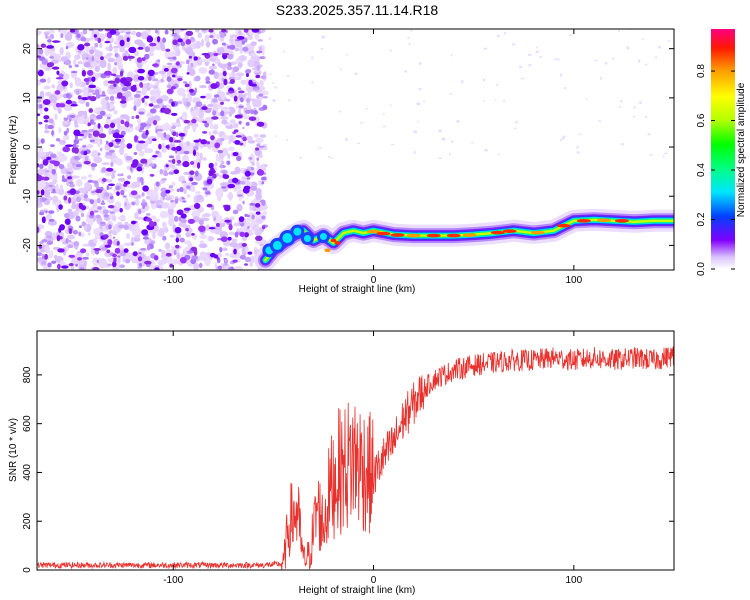 Image resolution: width=750 pixels, height=600 pixels. Describe the element at coordinates (27, 196) in the screenshot. I see `spectrogram-y-tick-label: -10` at that location.